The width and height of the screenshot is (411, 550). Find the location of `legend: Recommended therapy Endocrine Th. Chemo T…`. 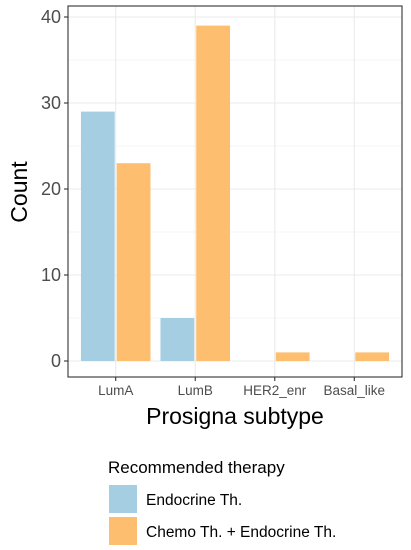

legend: Recommended therapy Endocrine Th. Chemo T… is located at coordinates (222, 501).